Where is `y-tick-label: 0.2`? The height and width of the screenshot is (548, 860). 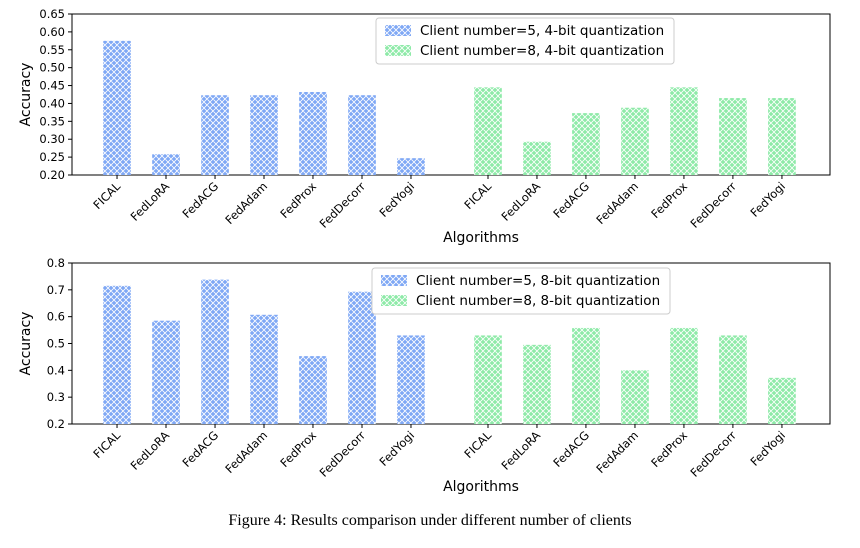 y-tick-label: 0.2 is located at coordinates (56, 424).